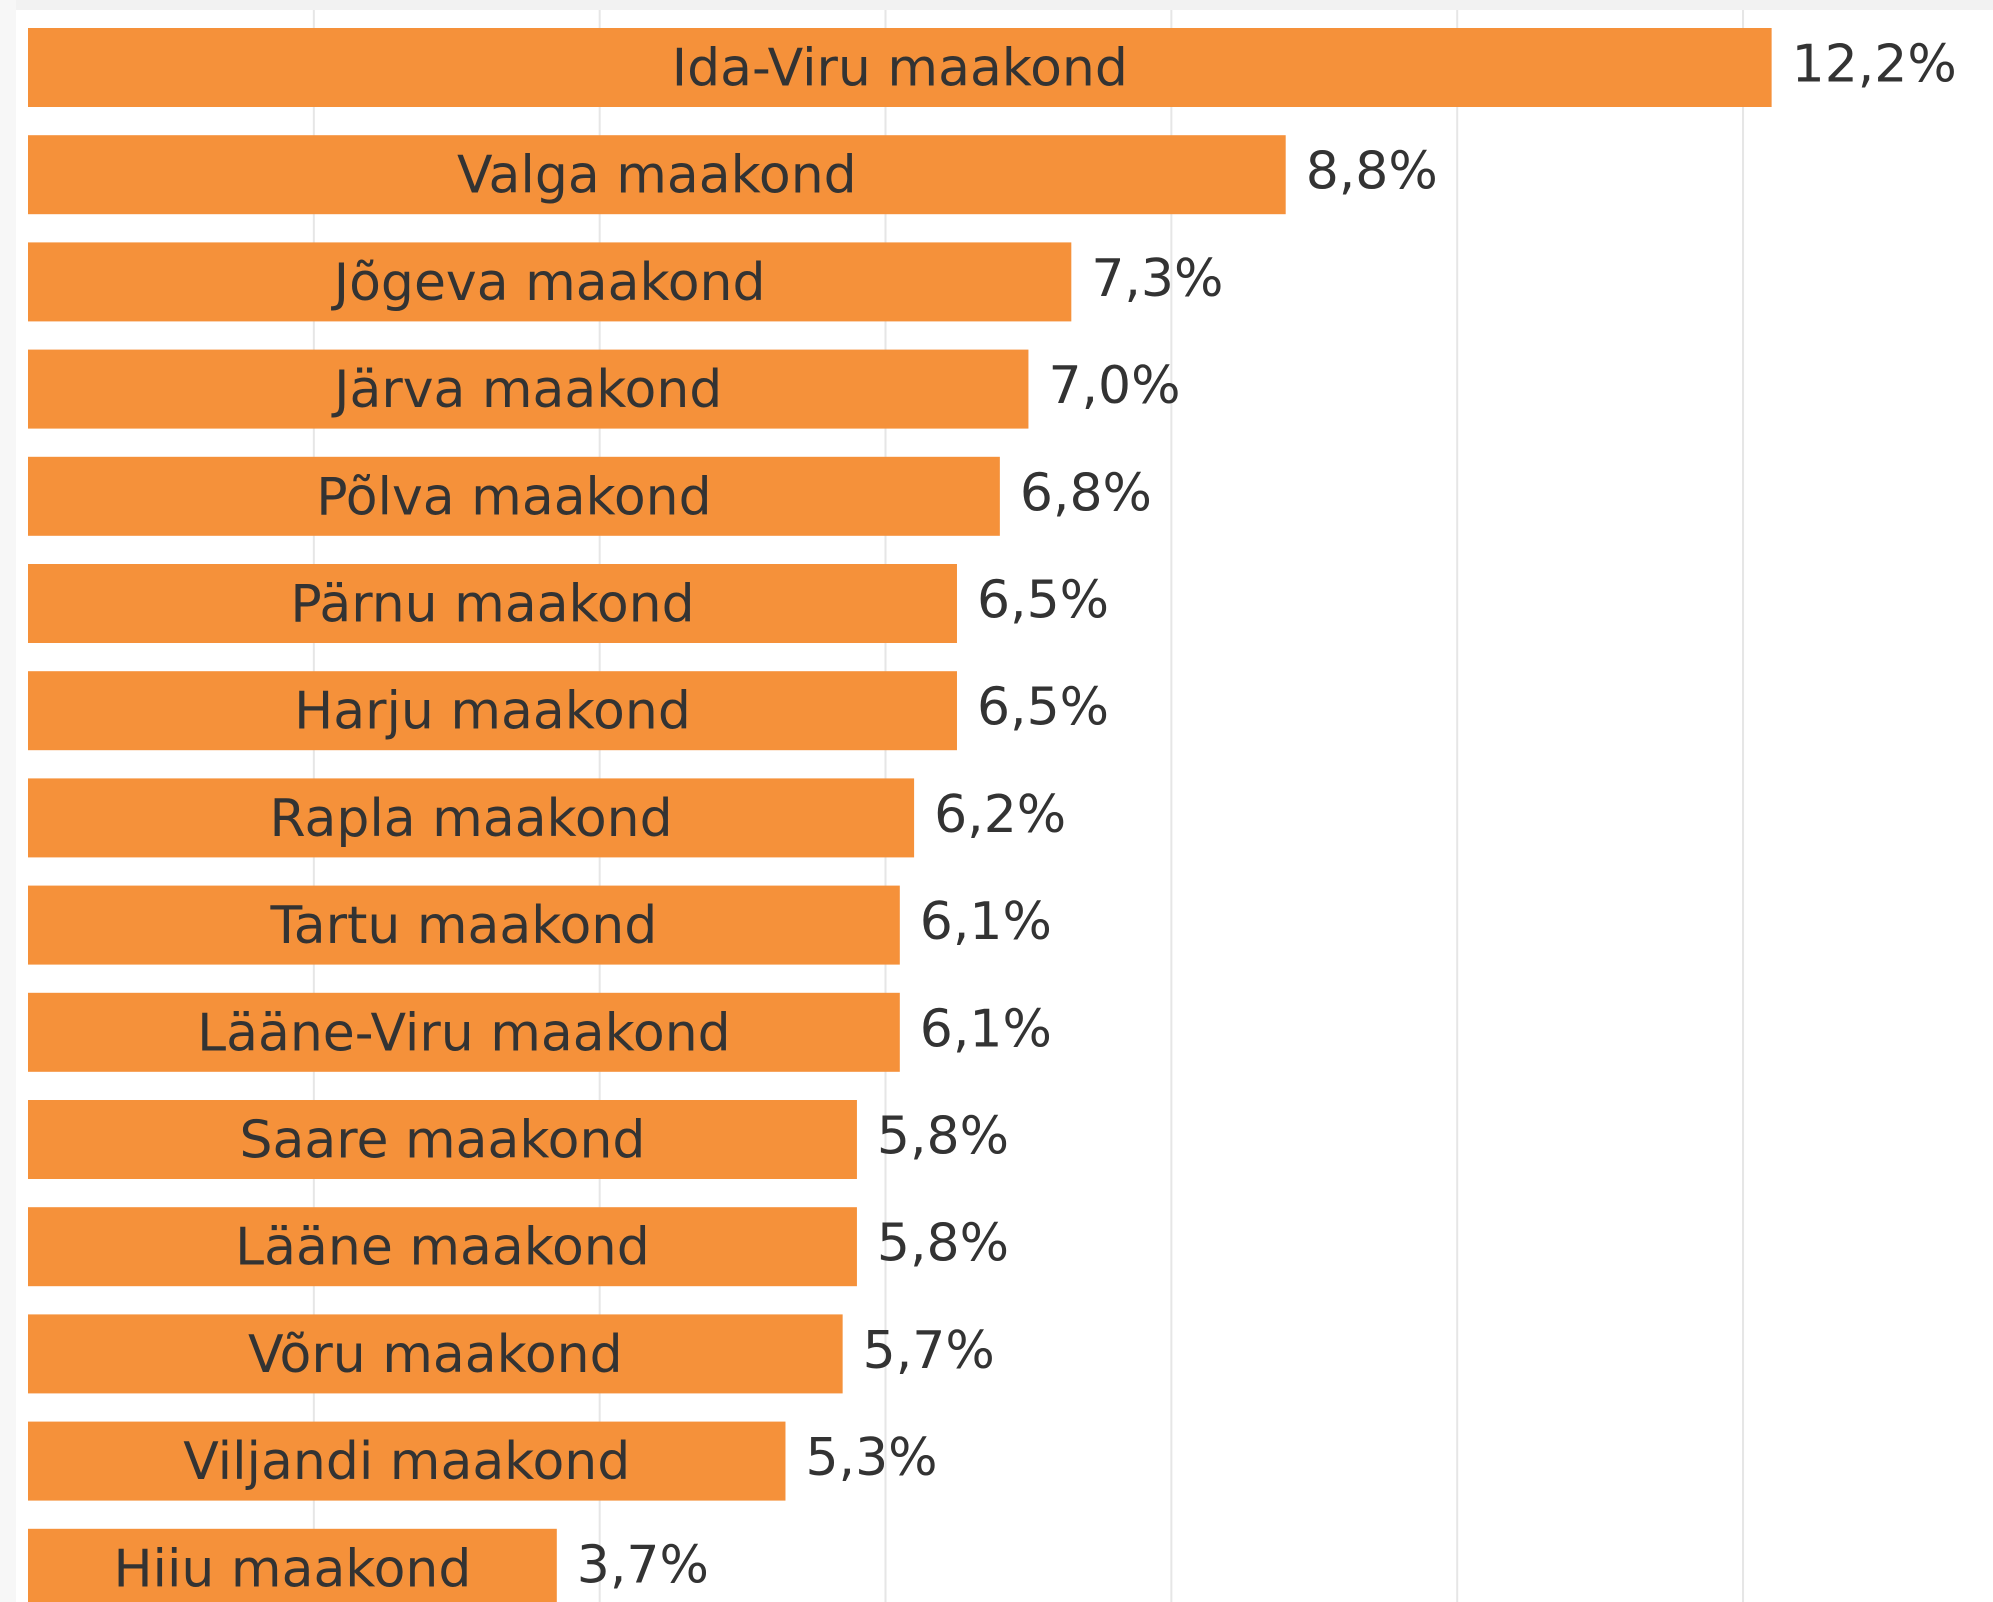  I want to click on bar-category-label: Valga maakond, so click(657, 176).